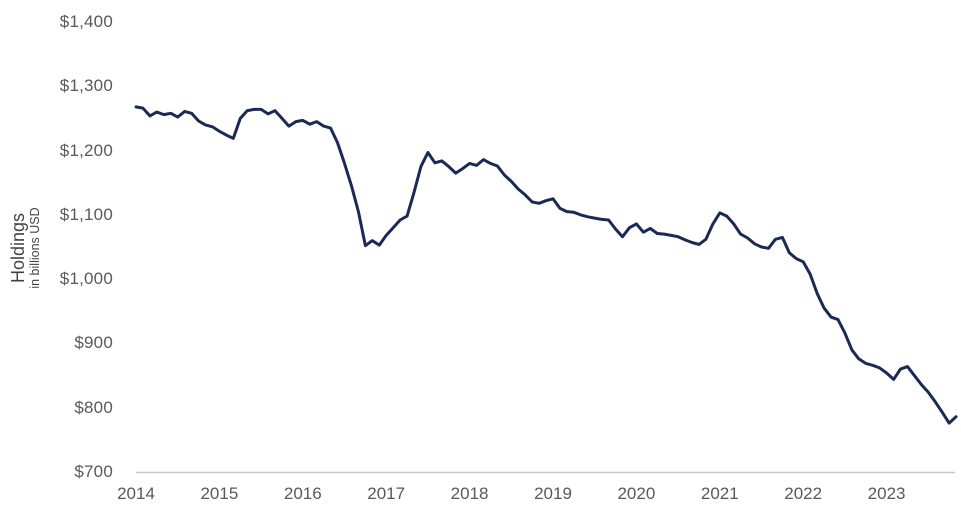 The width and height of the screenshot is (961, 517). What do you see at coordinates (86, 21) in the screenshot?
I see `y-tick-label: $1,400` at bounding box center [86, 21].